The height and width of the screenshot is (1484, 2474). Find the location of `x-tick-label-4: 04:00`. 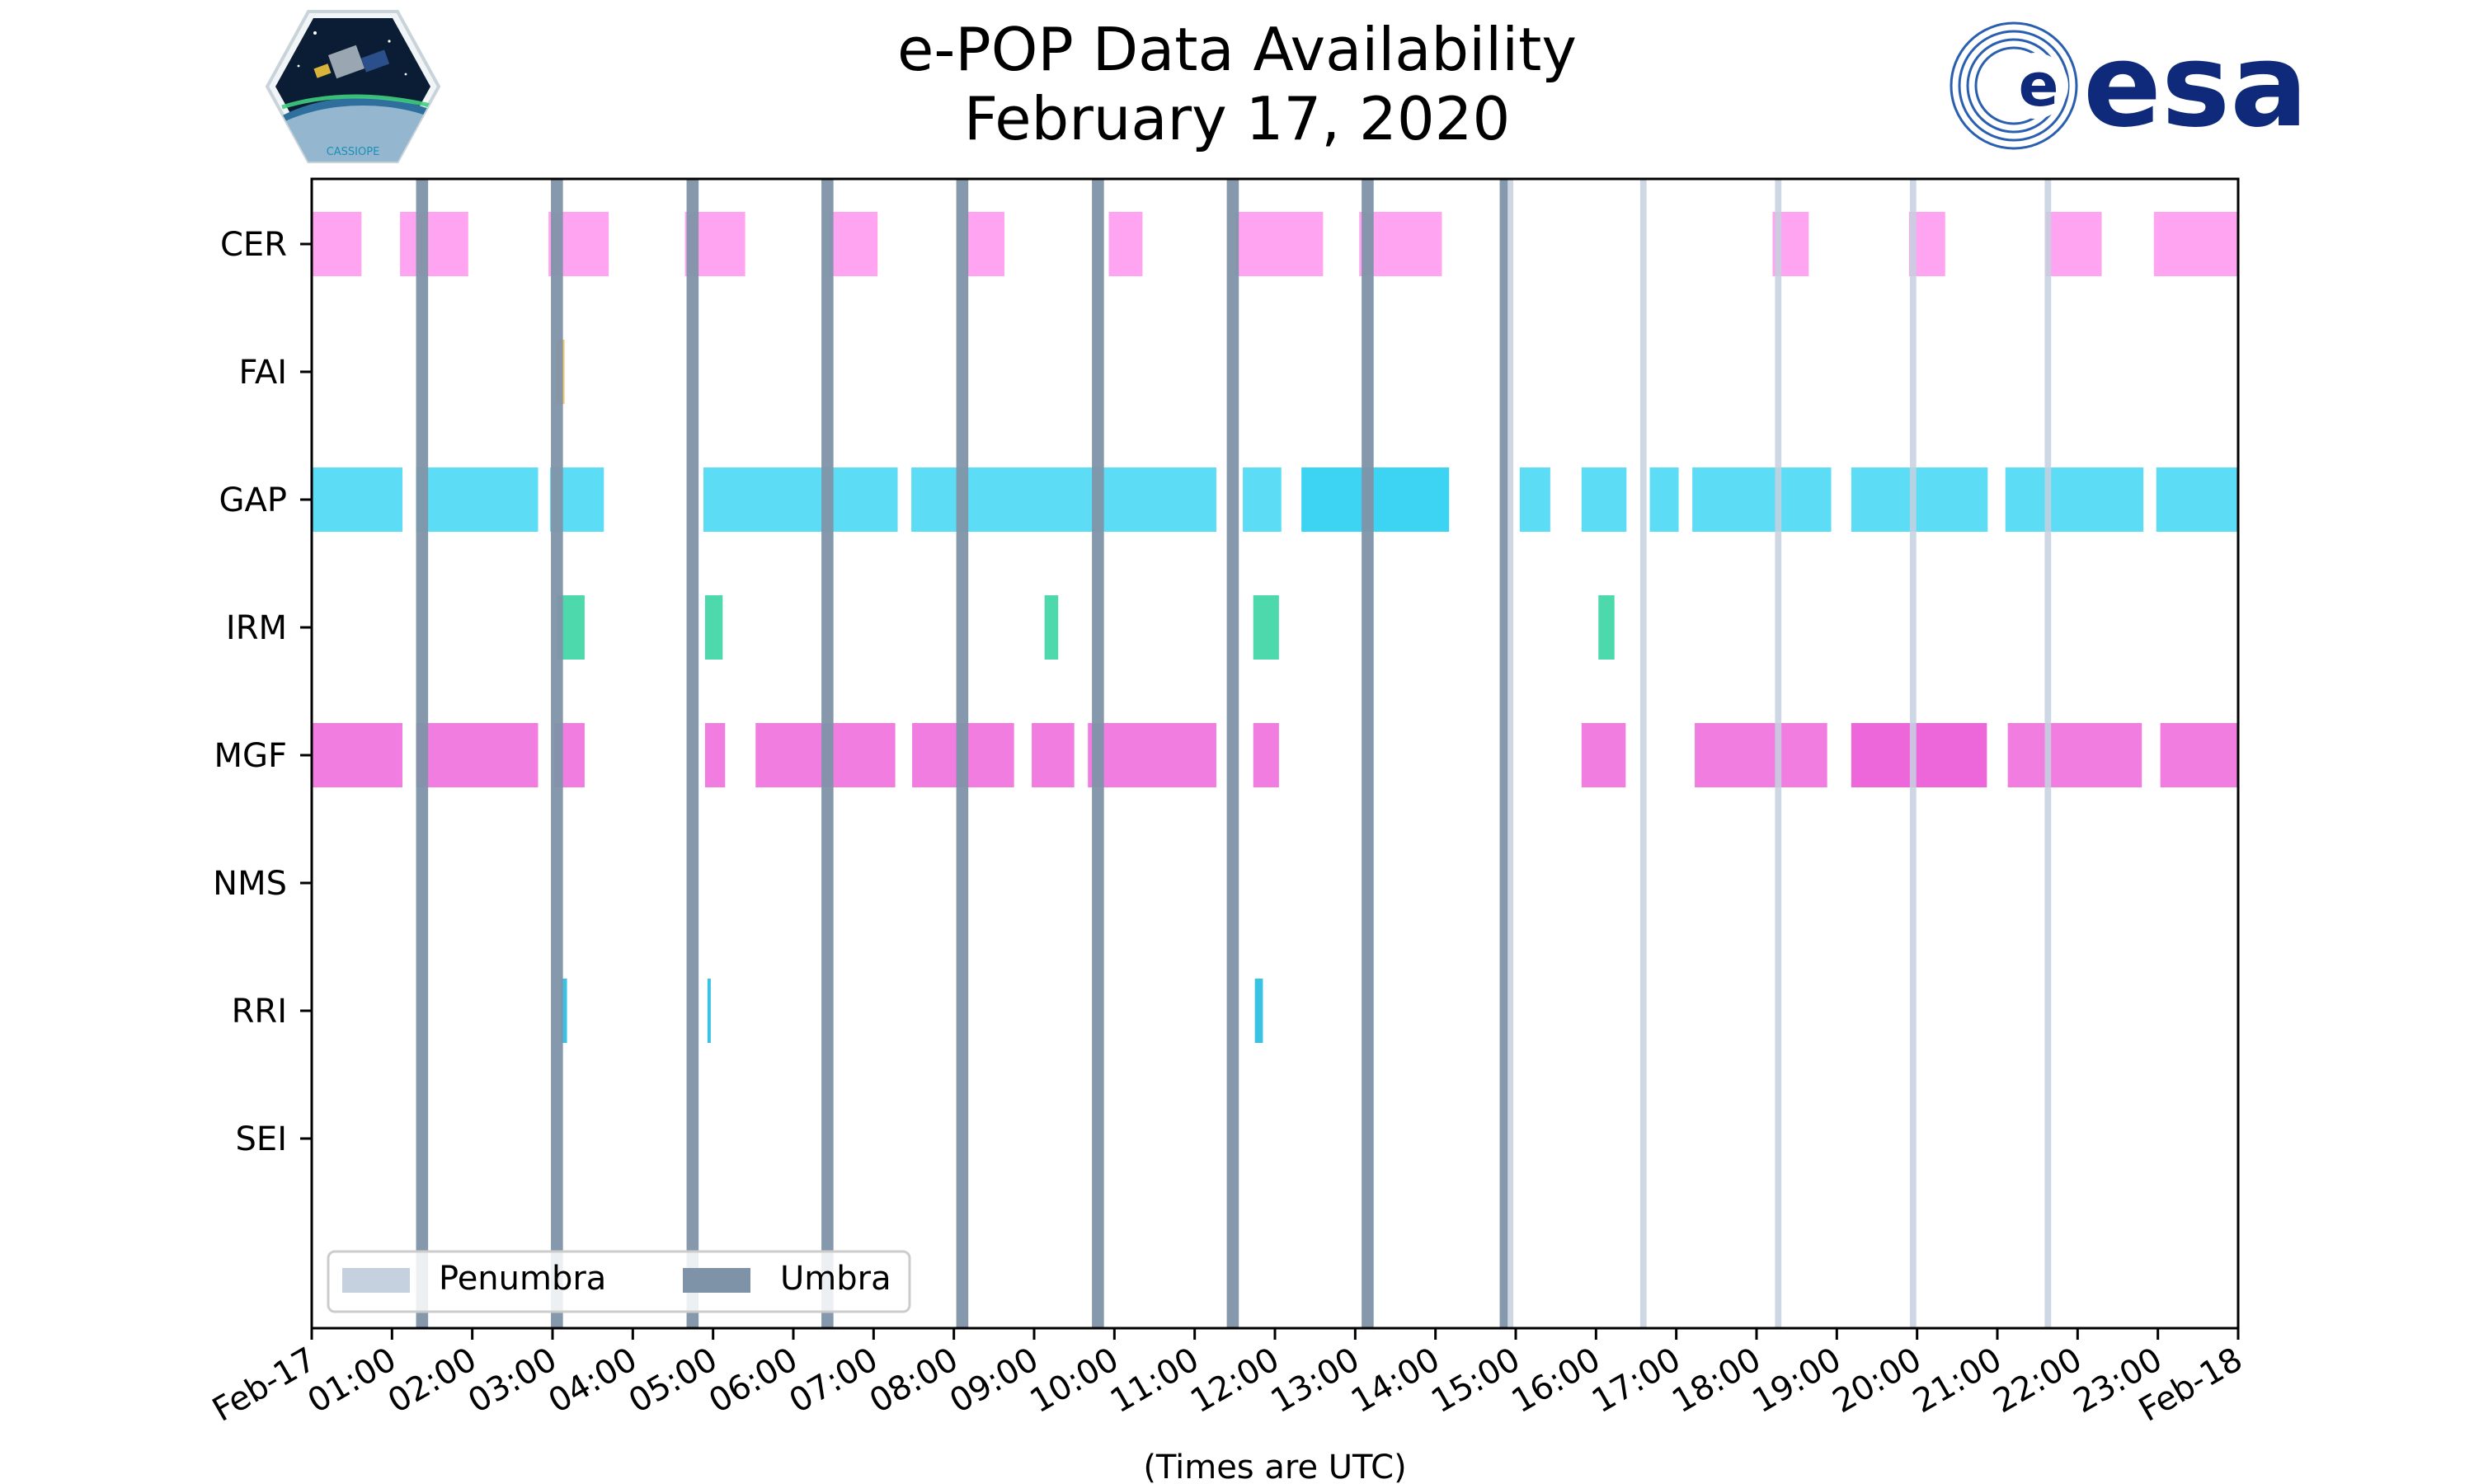

x-tick-label-4: 04:00 is located at coordinates (592, 1381).